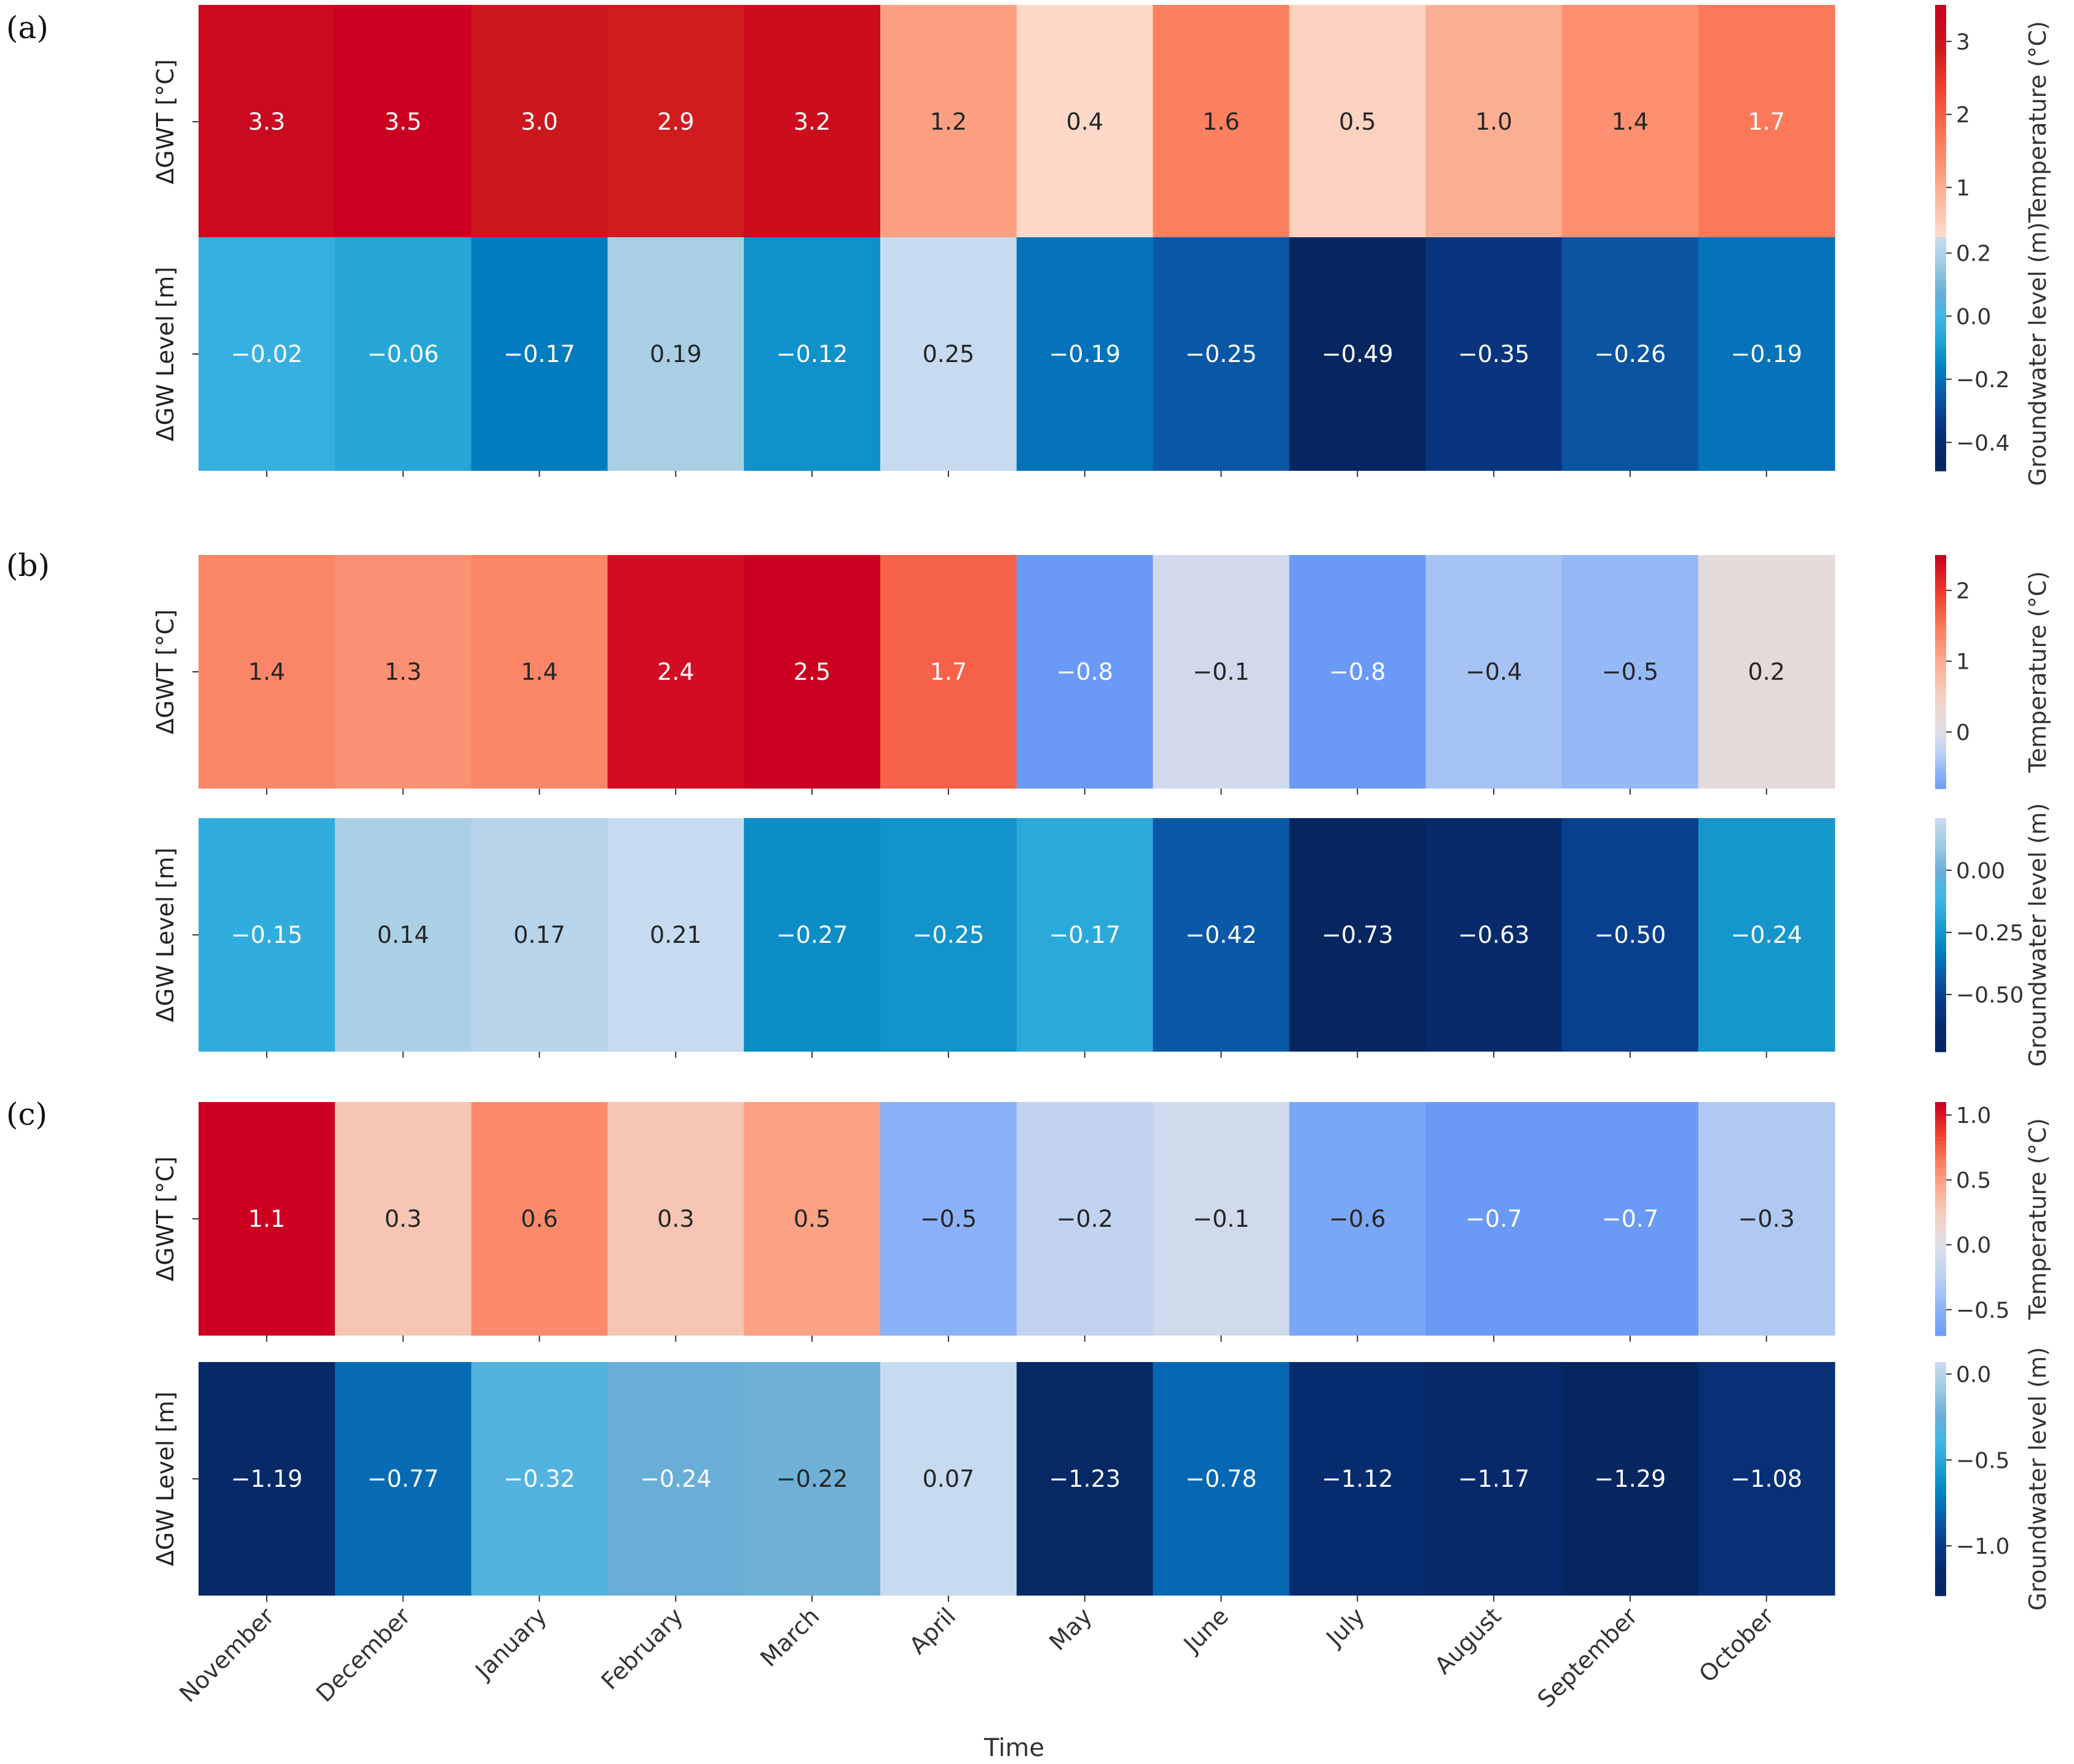 This screenshot has height=1764, width=2074. Describe the element at coordinates (1220, 121) in the screenshot. I see `cell-value-label: 1.6` at that location.